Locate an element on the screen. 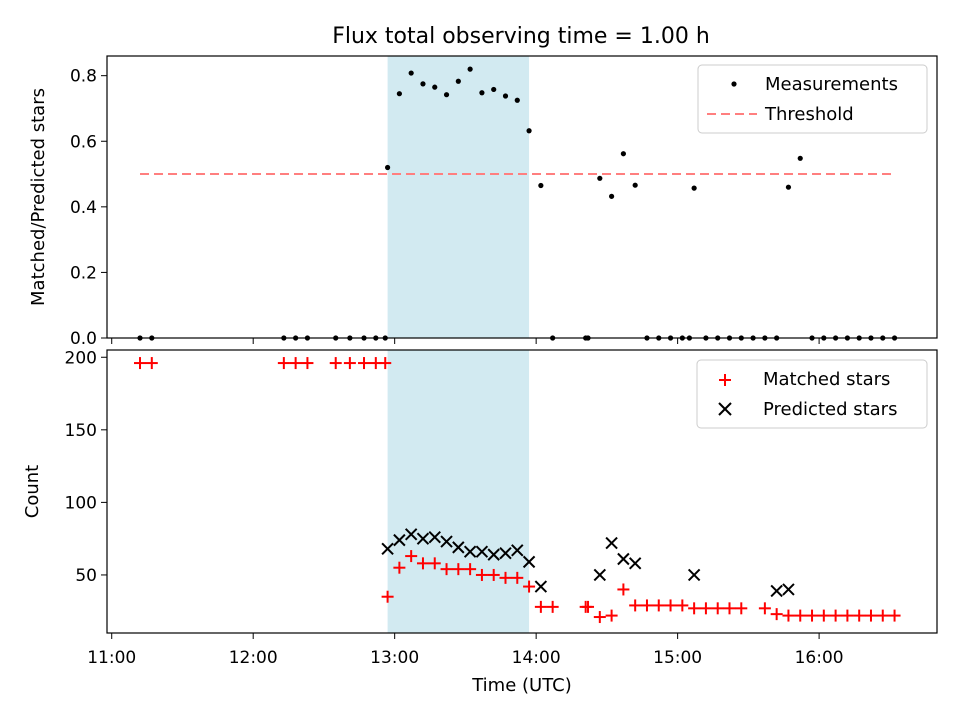 This screenshot has height=720, width=960. y-tick-label: 200 is located at coordinates (81, 358).